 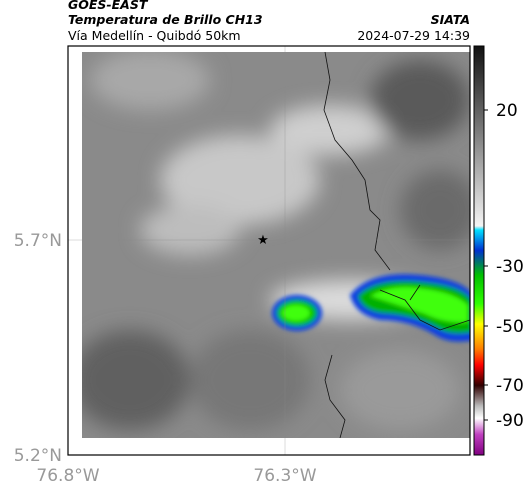 What do you see at coordinates (284, 476) in the screenshot?
I see `lon-label: 76.3°W` at bounding box center [284, 476].